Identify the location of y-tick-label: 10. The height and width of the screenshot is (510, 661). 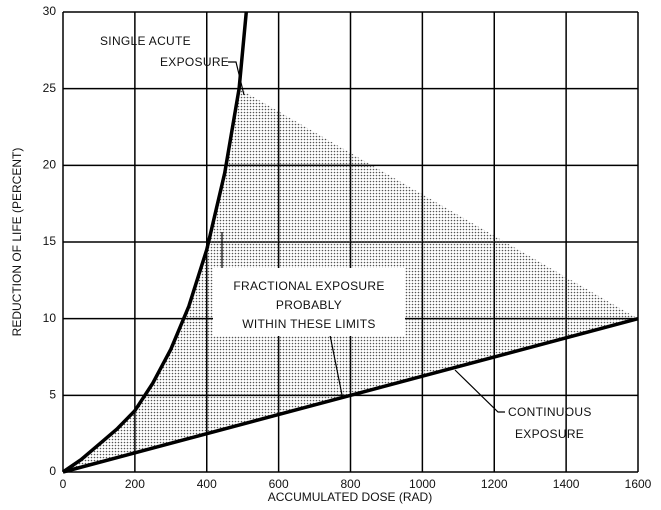
(50, 318).